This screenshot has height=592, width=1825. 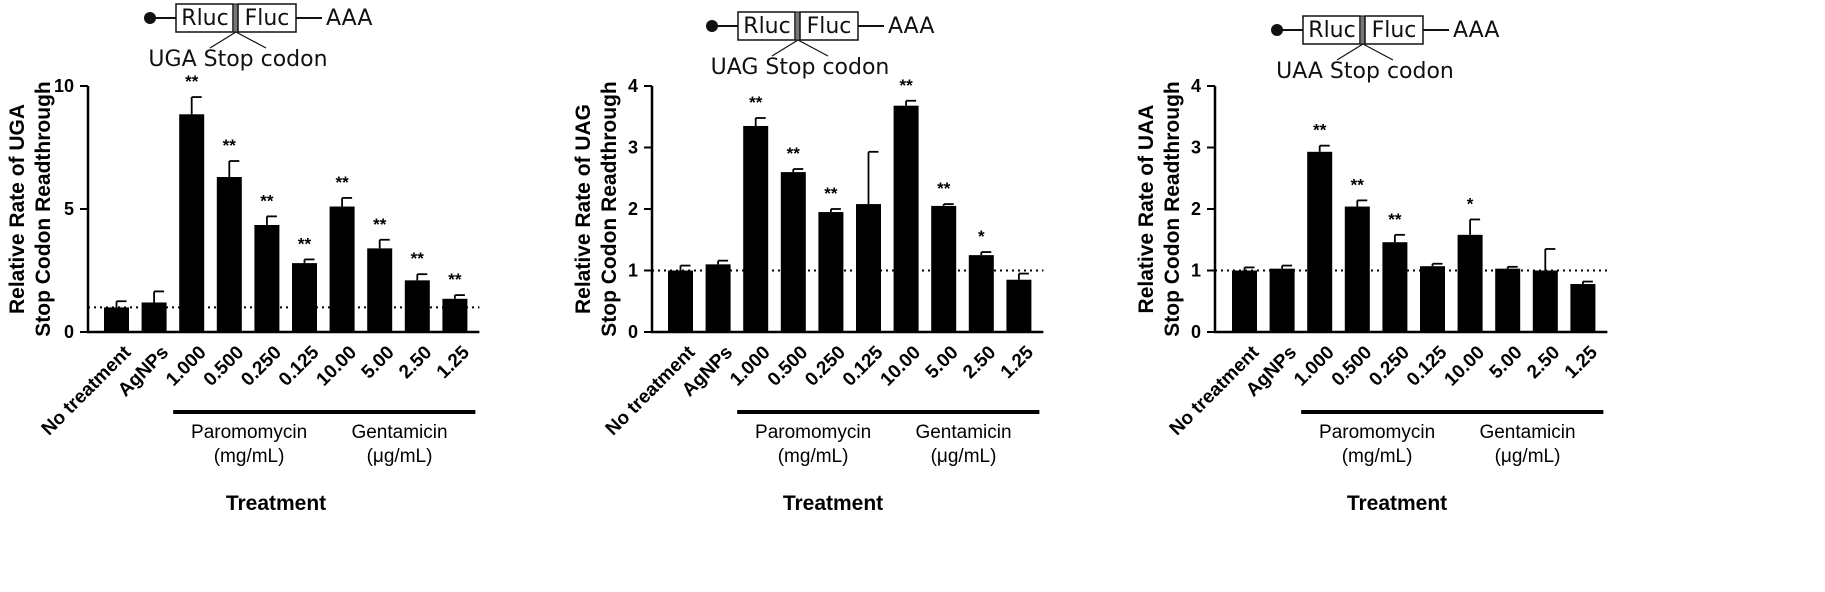 What do you see at coordinates (583, 209) in the screenshot?
I see `y-axis-title: Relative Rate of UAG` at bounding box center [583, 209].